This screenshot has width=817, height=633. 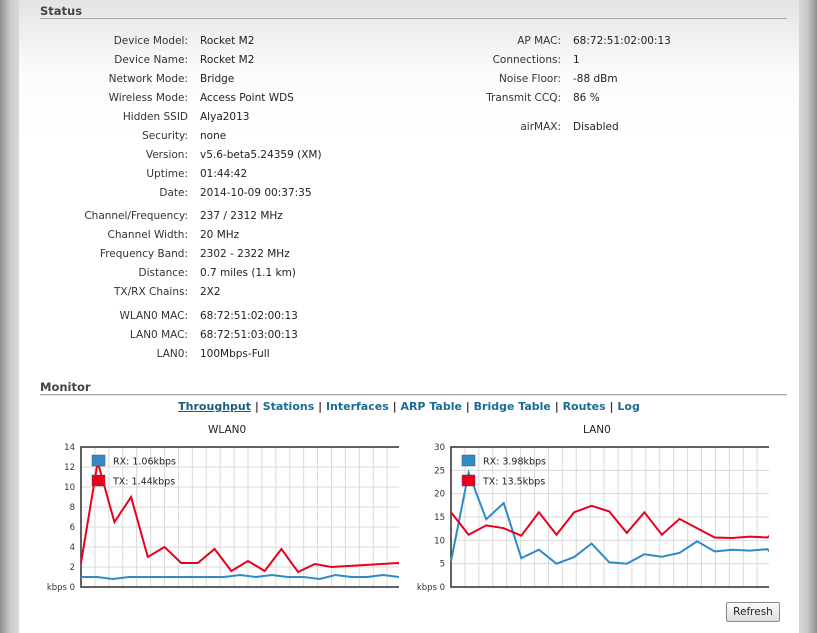 What do you see at coordinates (288, 406) in the screenshot?
I see `tab-stations: Stations` at bounding box center [288, 406].